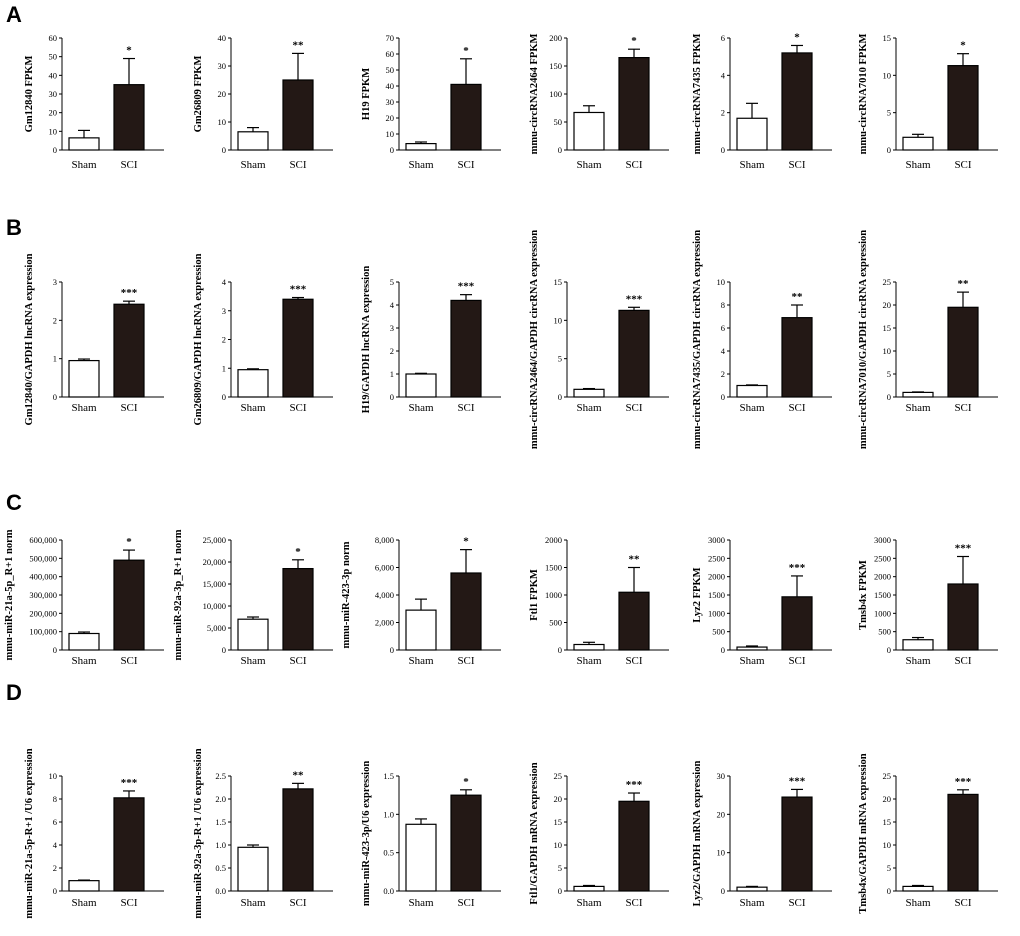  I want to click on y-tick-label: 70, so click(390, 38).